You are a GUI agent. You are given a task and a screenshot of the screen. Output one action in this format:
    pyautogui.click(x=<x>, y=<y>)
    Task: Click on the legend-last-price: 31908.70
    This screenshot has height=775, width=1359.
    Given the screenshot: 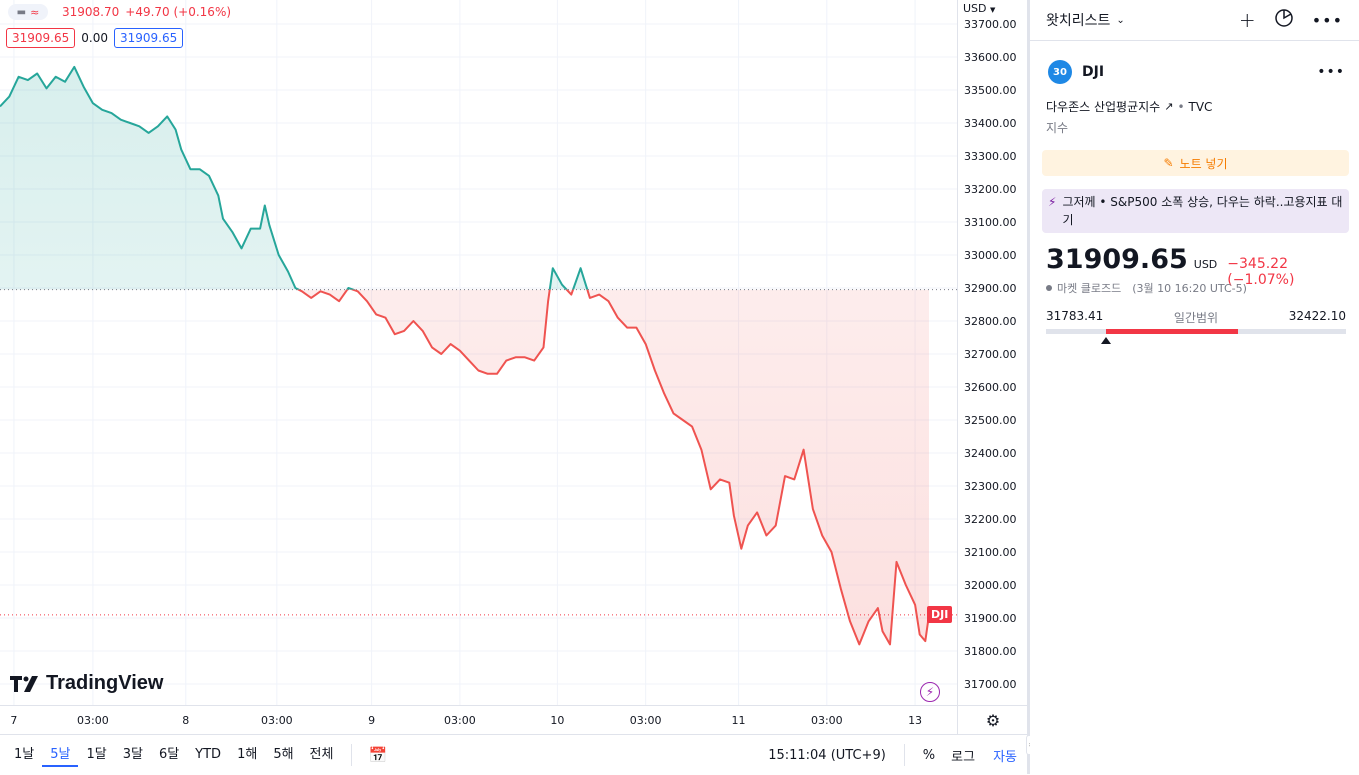 What is the action you would take?
    pyautogui.click(x=91, y=12)
    